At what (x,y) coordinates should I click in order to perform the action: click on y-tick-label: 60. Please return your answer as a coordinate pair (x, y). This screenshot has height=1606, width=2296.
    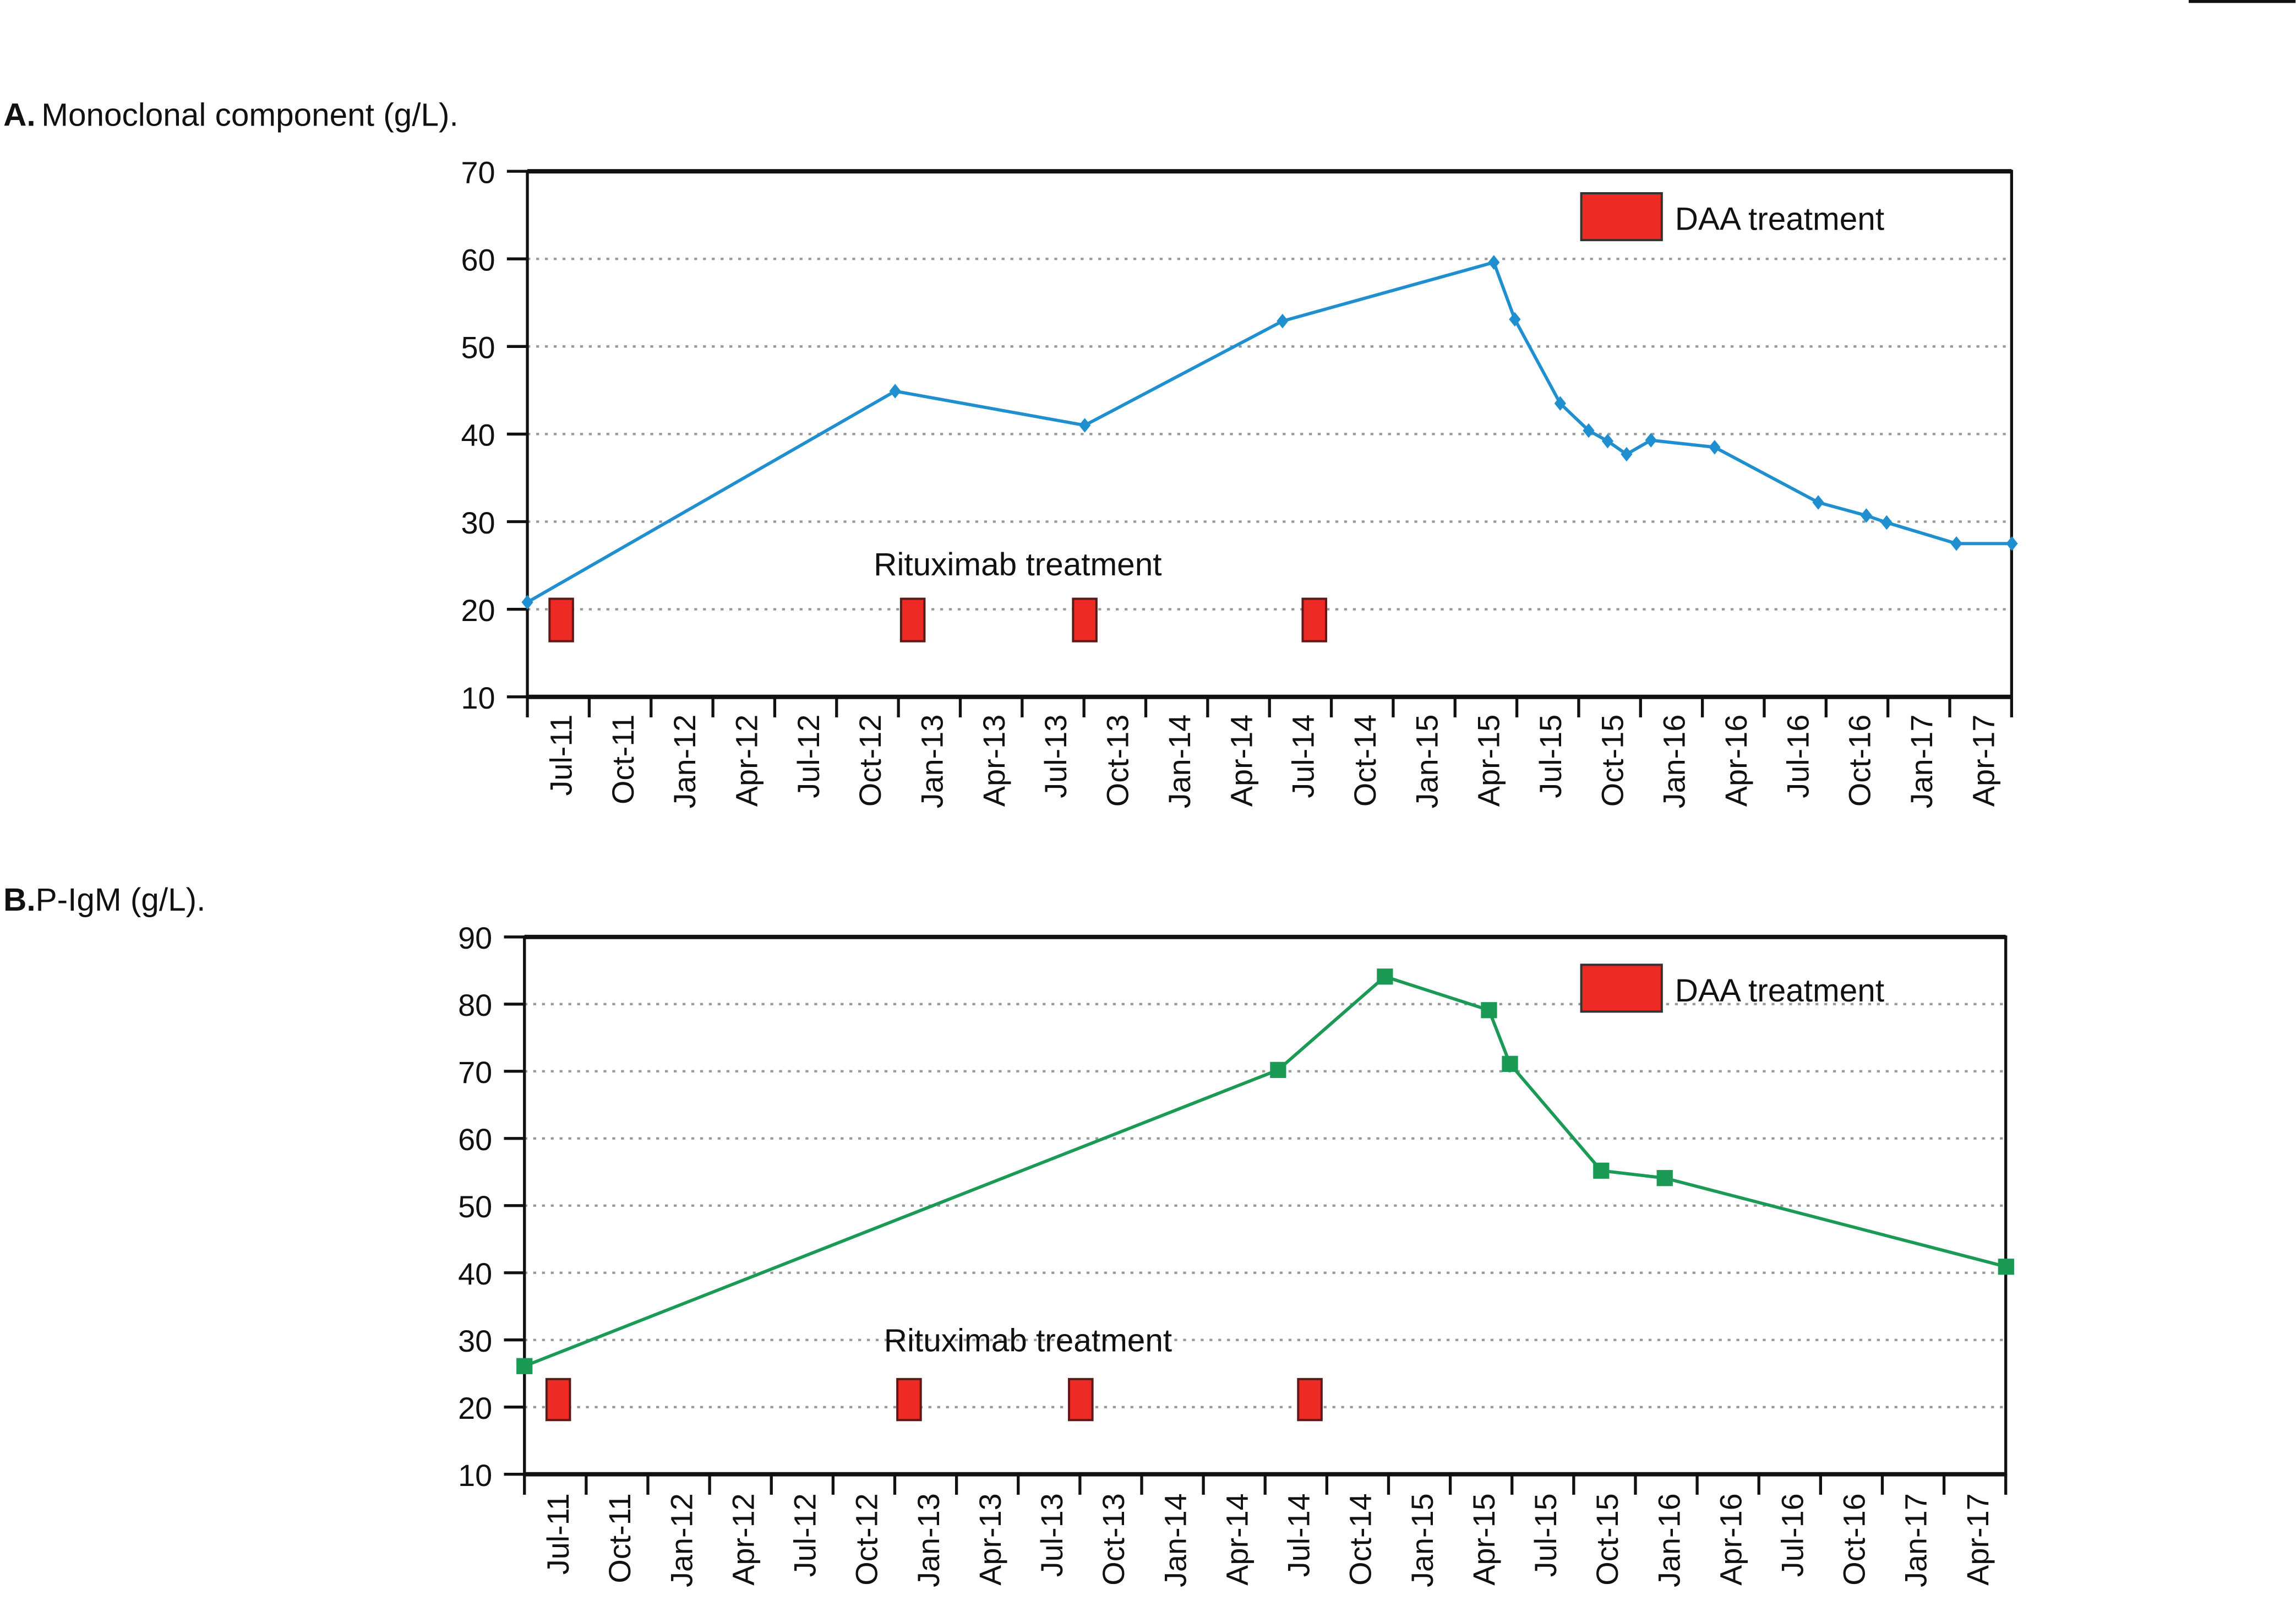
    Looking at the image, I should click on (478, 259).